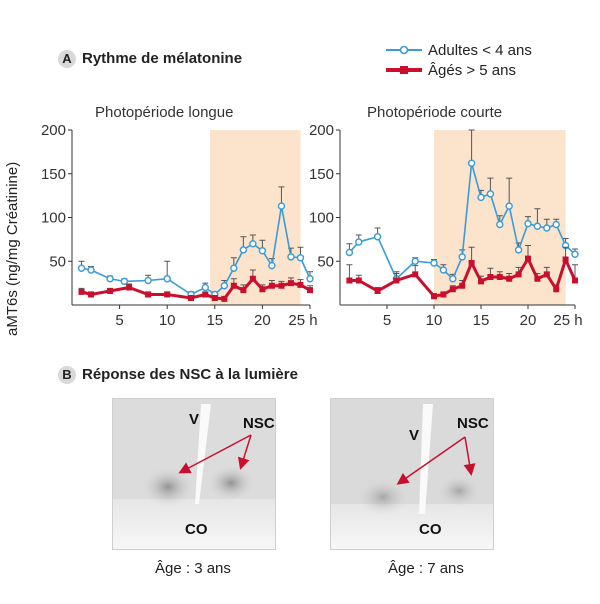  I want to click on legend-item-aged: Âgés > 5 ans, so click(458, 70).